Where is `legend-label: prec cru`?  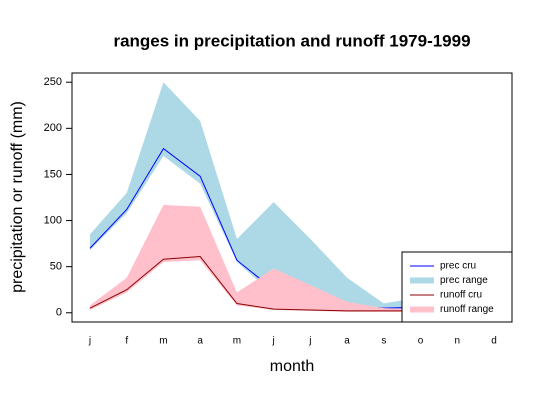 legend-label: prec cru is located at coordinates (458, 266).